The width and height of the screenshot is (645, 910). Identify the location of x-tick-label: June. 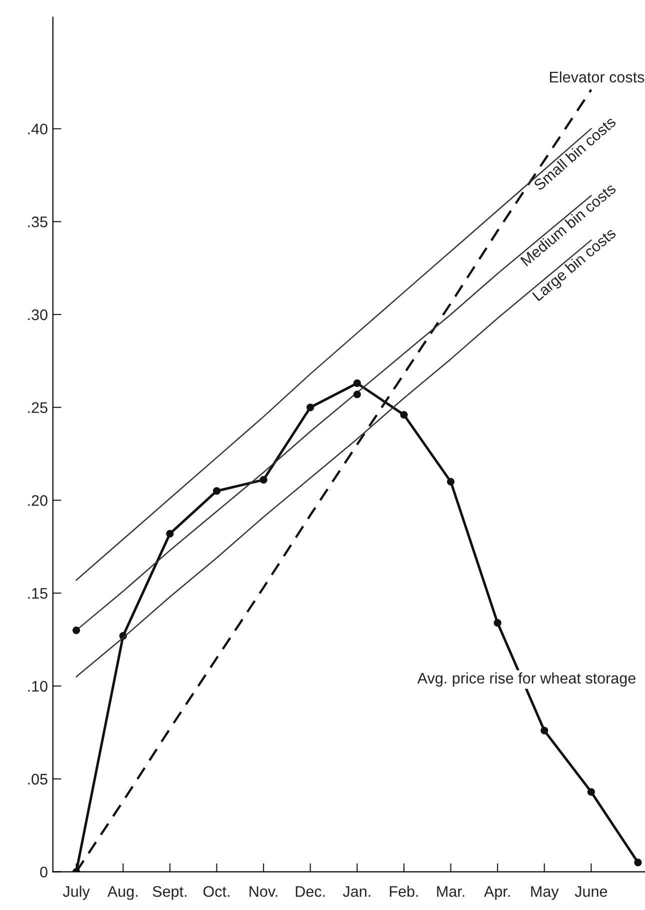
(591, 891).